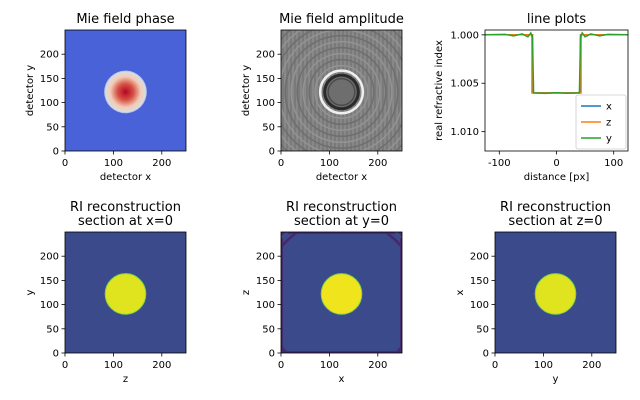 This screenshot has height=400, width=640. What do you see at coordinates (342, 379) in the screenshot?
I see `x-axis-label: x` at bounding box center [342, 379].